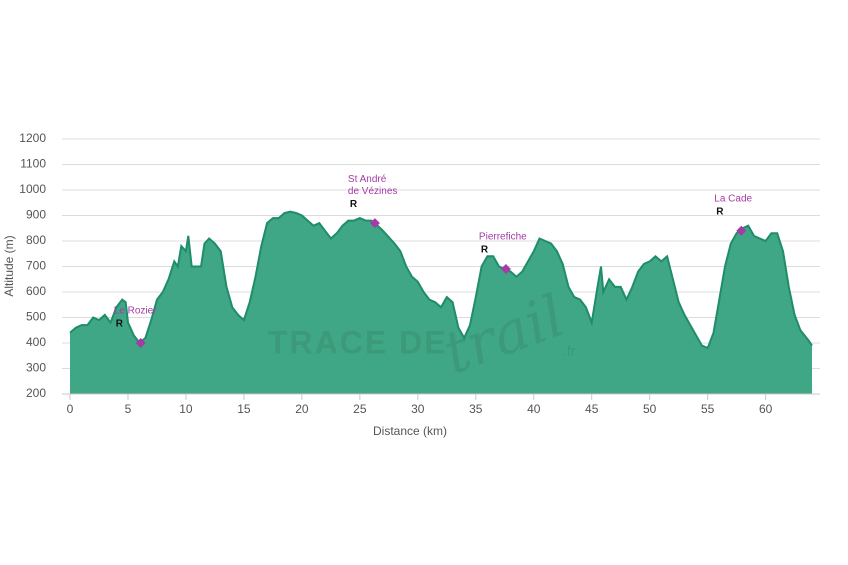 This screenshot has width=848, height=565. I want to click on x-tick-label: 0, so click(70, 409).